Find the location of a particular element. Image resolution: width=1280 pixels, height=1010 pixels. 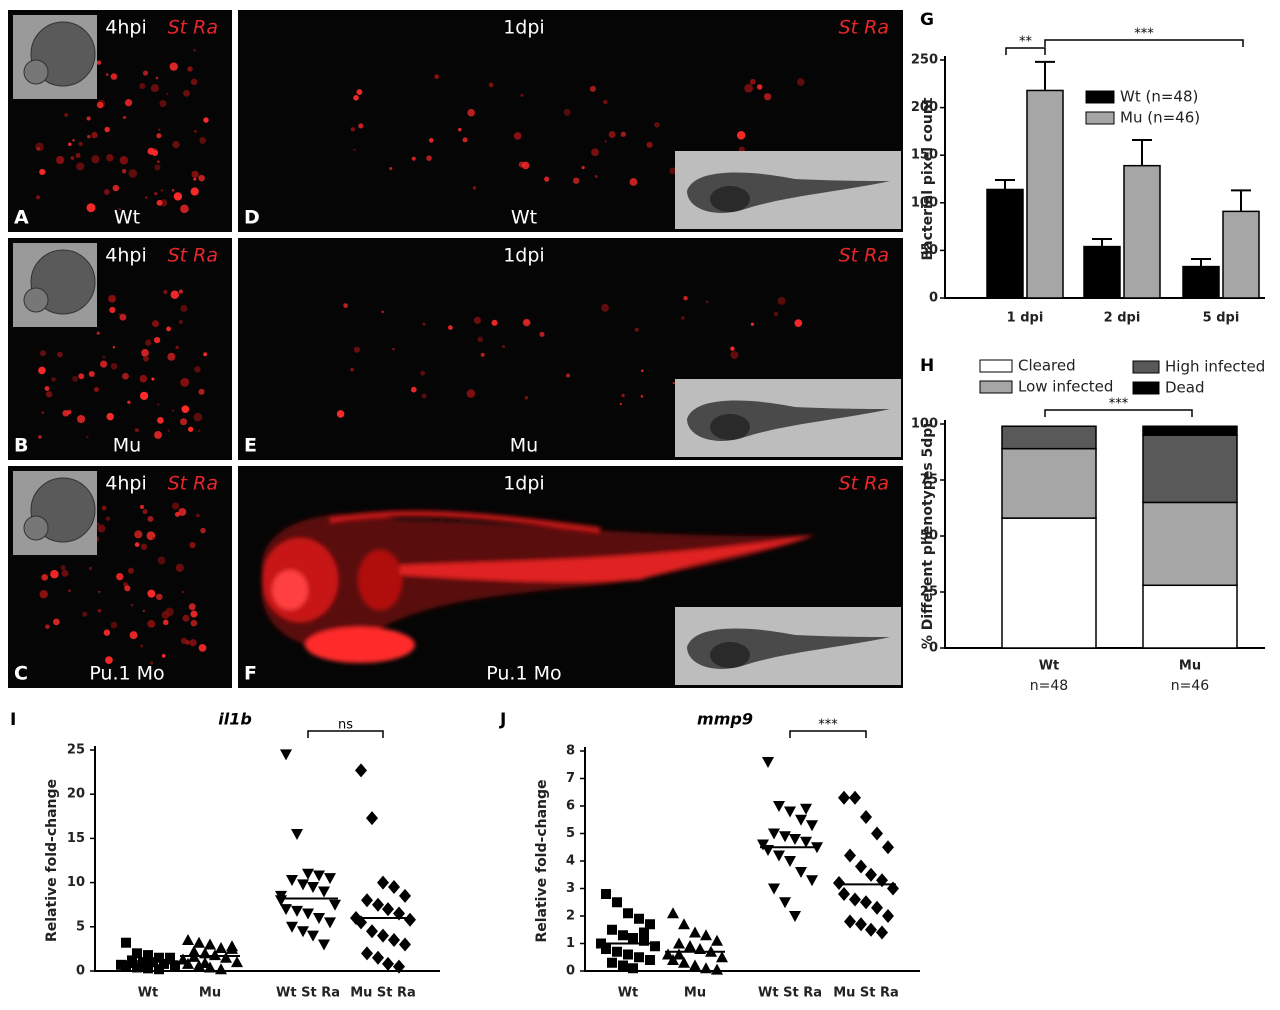

y-tick-label: 50 is located at coordinates (929, 250).